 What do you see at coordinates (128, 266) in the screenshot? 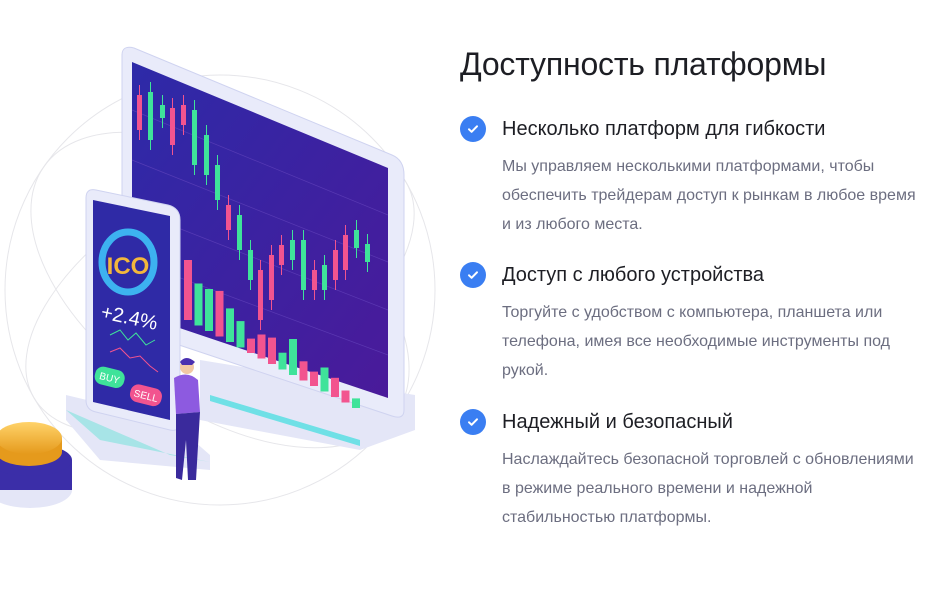
I see `phone-ico-label: ICO` at bounding box center [128, 266].